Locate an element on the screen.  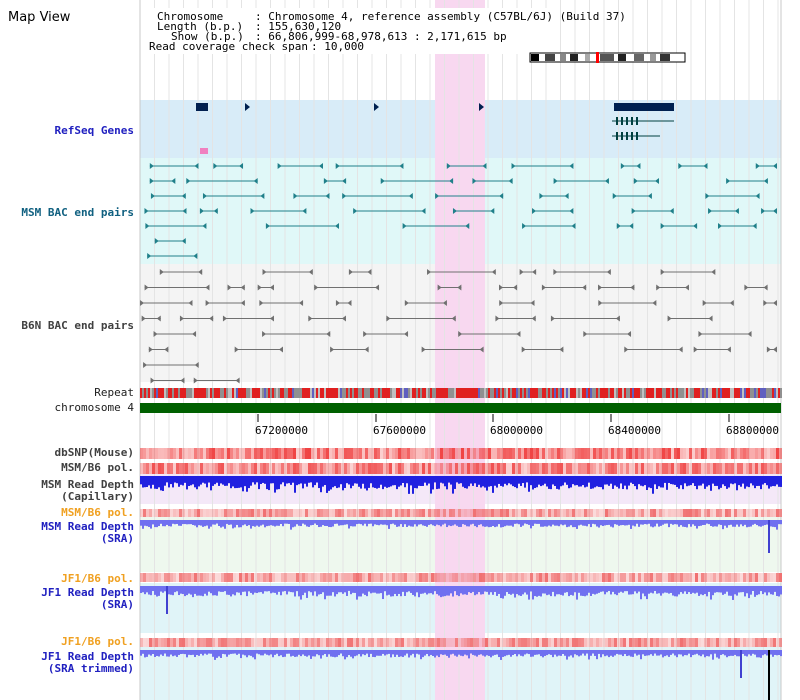
msm-depth-capillary-label: MSM Read Depth is located at coordinates (87, 484).